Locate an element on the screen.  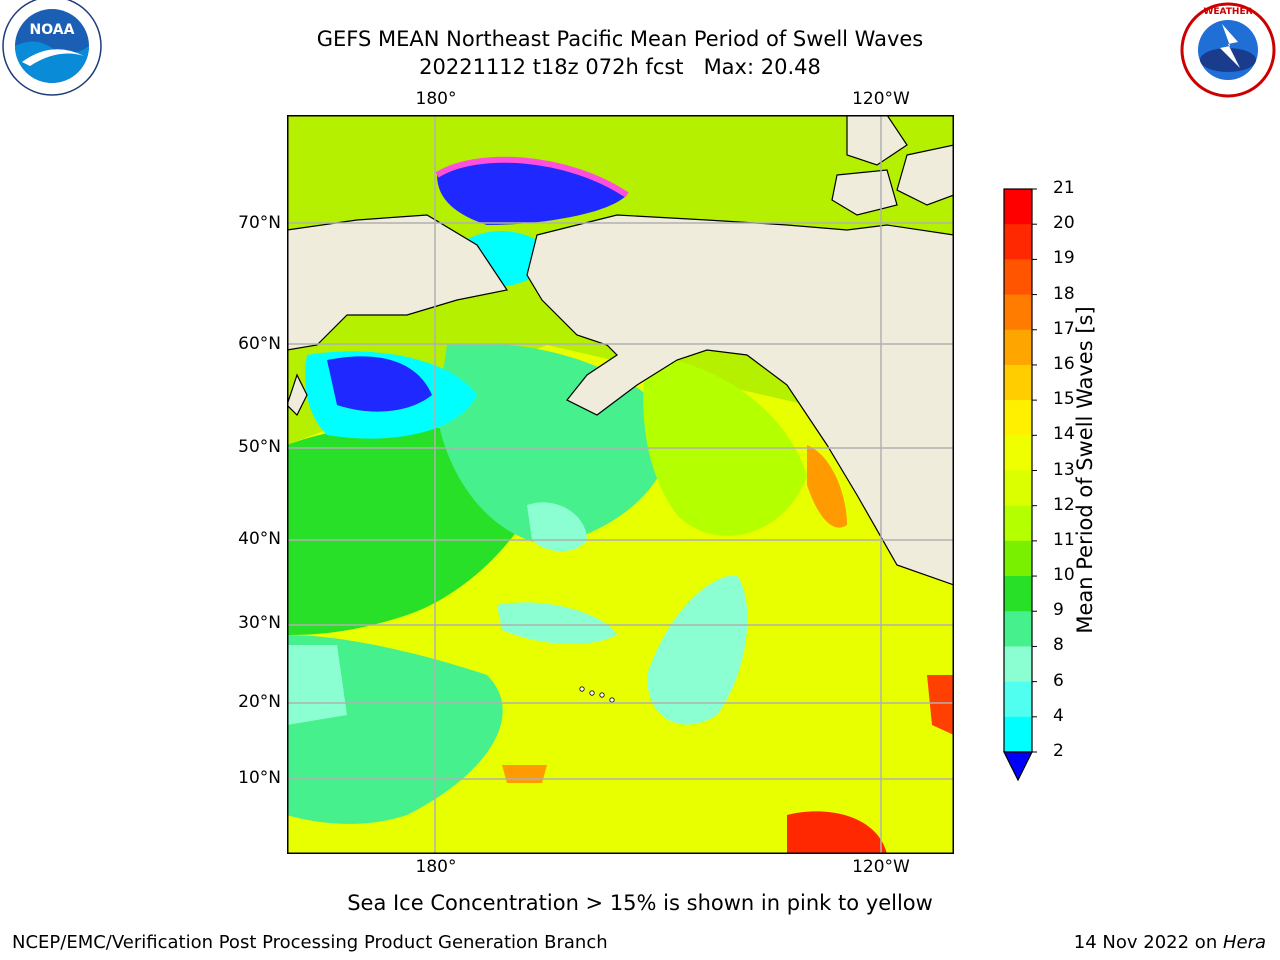
colorbar-tick-label: 2 is located at coordinates (1058, 751).